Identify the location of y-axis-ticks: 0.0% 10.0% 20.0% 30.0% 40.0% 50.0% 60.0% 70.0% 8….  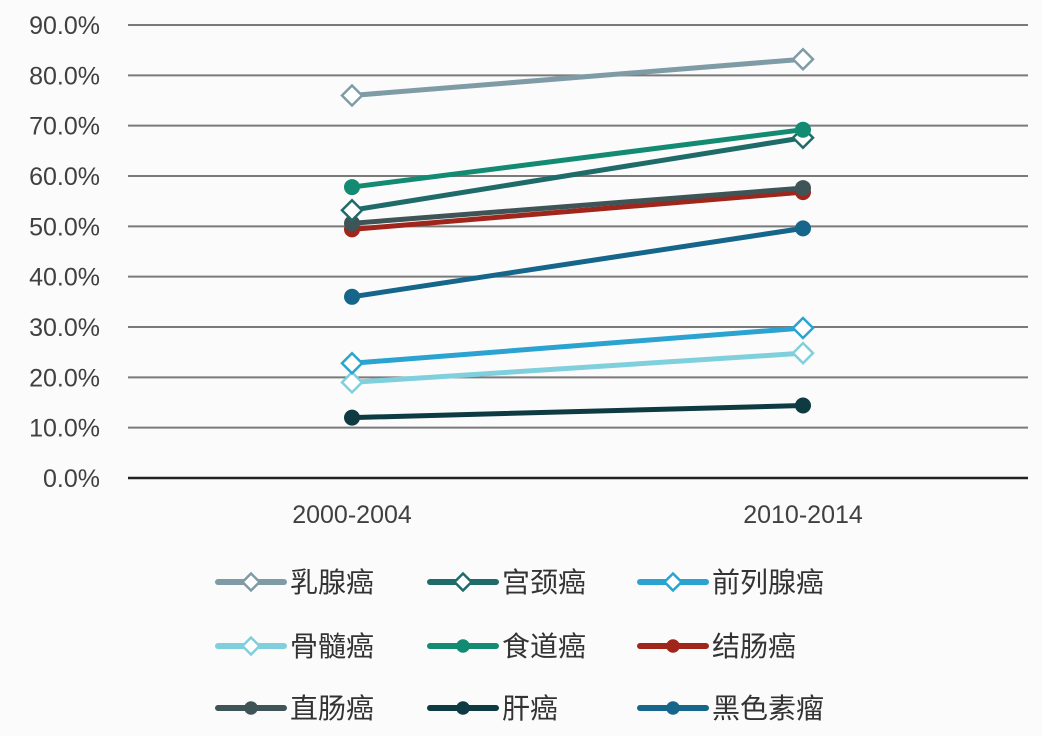
(64, 252).